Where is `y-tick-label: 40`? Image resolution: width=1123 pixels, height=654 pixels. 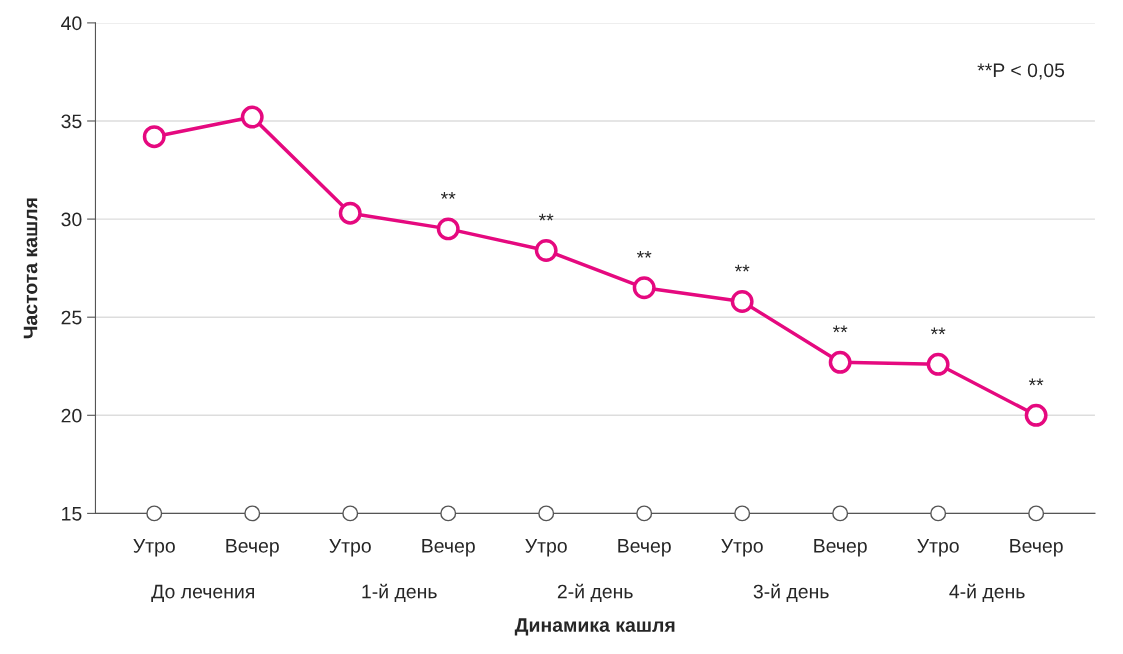
y-tick-label: 40 is located at coordinates (71, 23).